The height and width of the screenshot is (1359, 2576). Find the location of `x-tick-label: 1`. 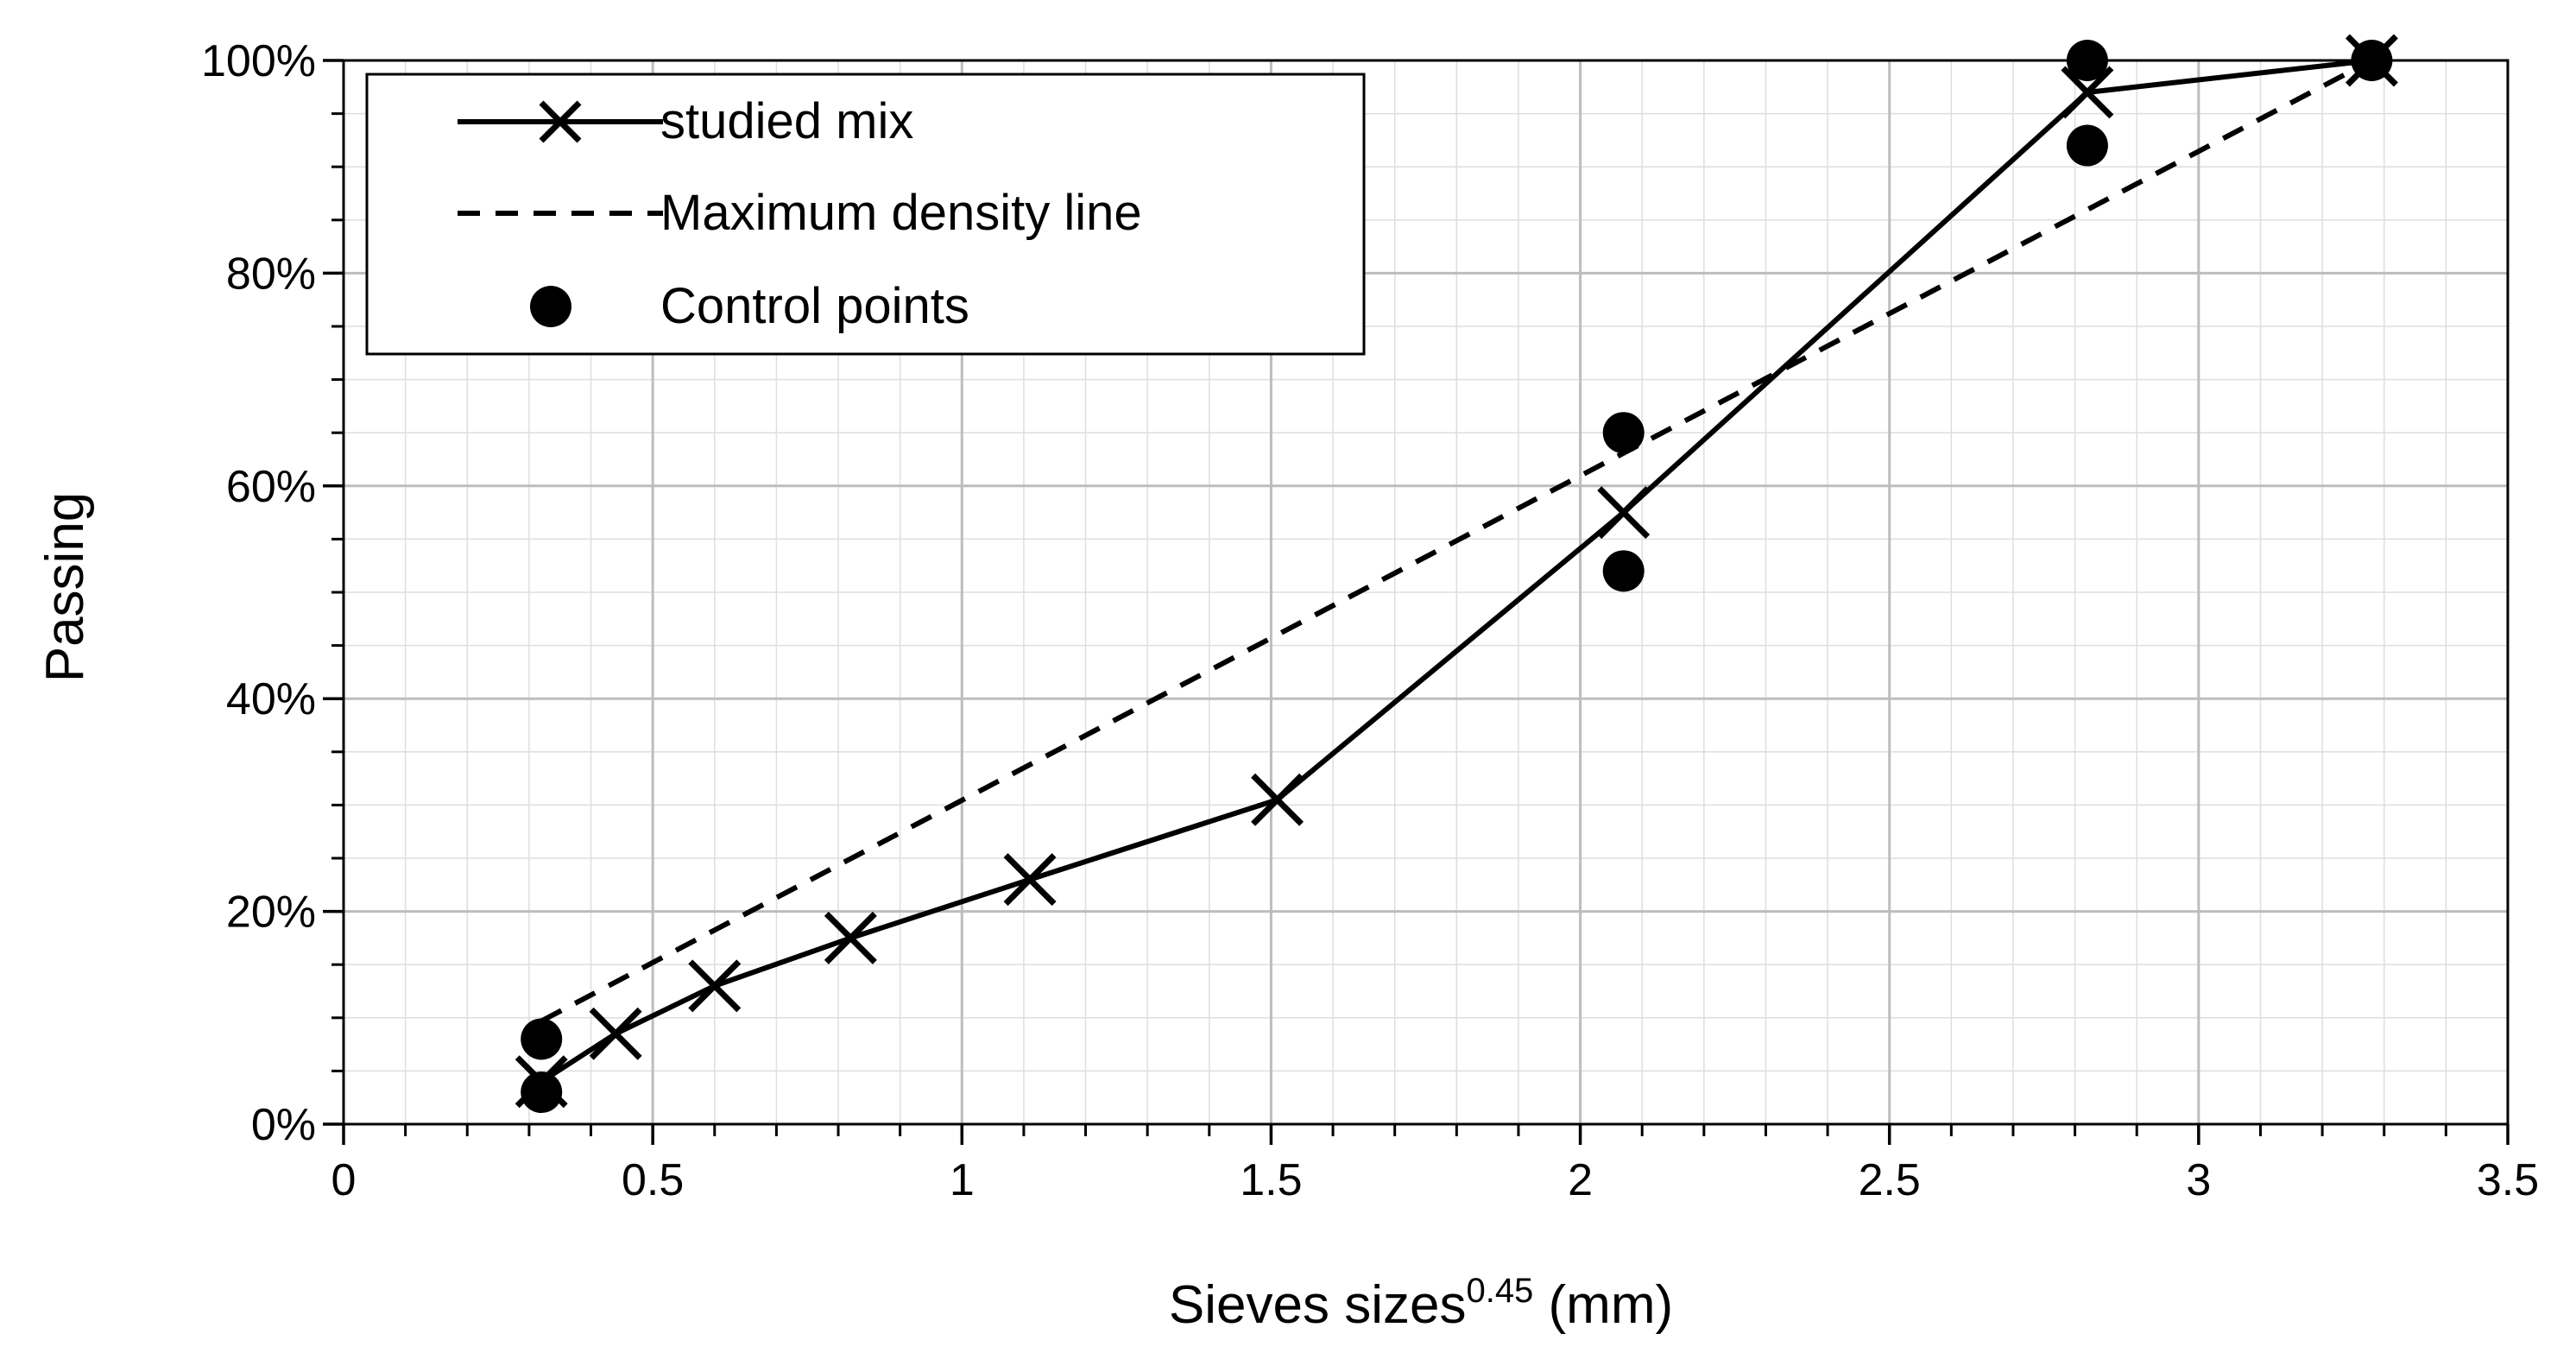

x-tick-label: 1 is located at coordinates (962, 1180).